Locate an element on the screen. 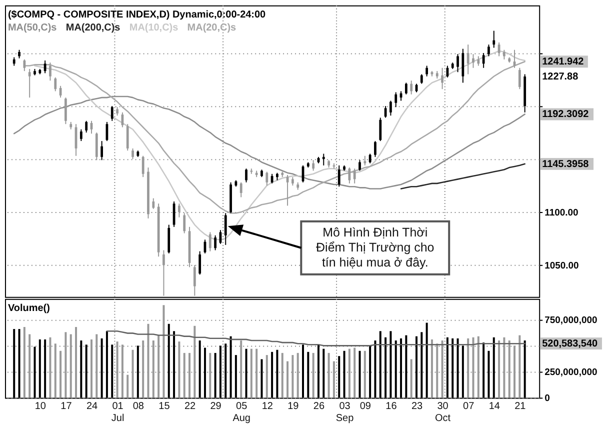 The image size is (603, 425). text: MA(50,C)s is located at coordinates (33, 28).